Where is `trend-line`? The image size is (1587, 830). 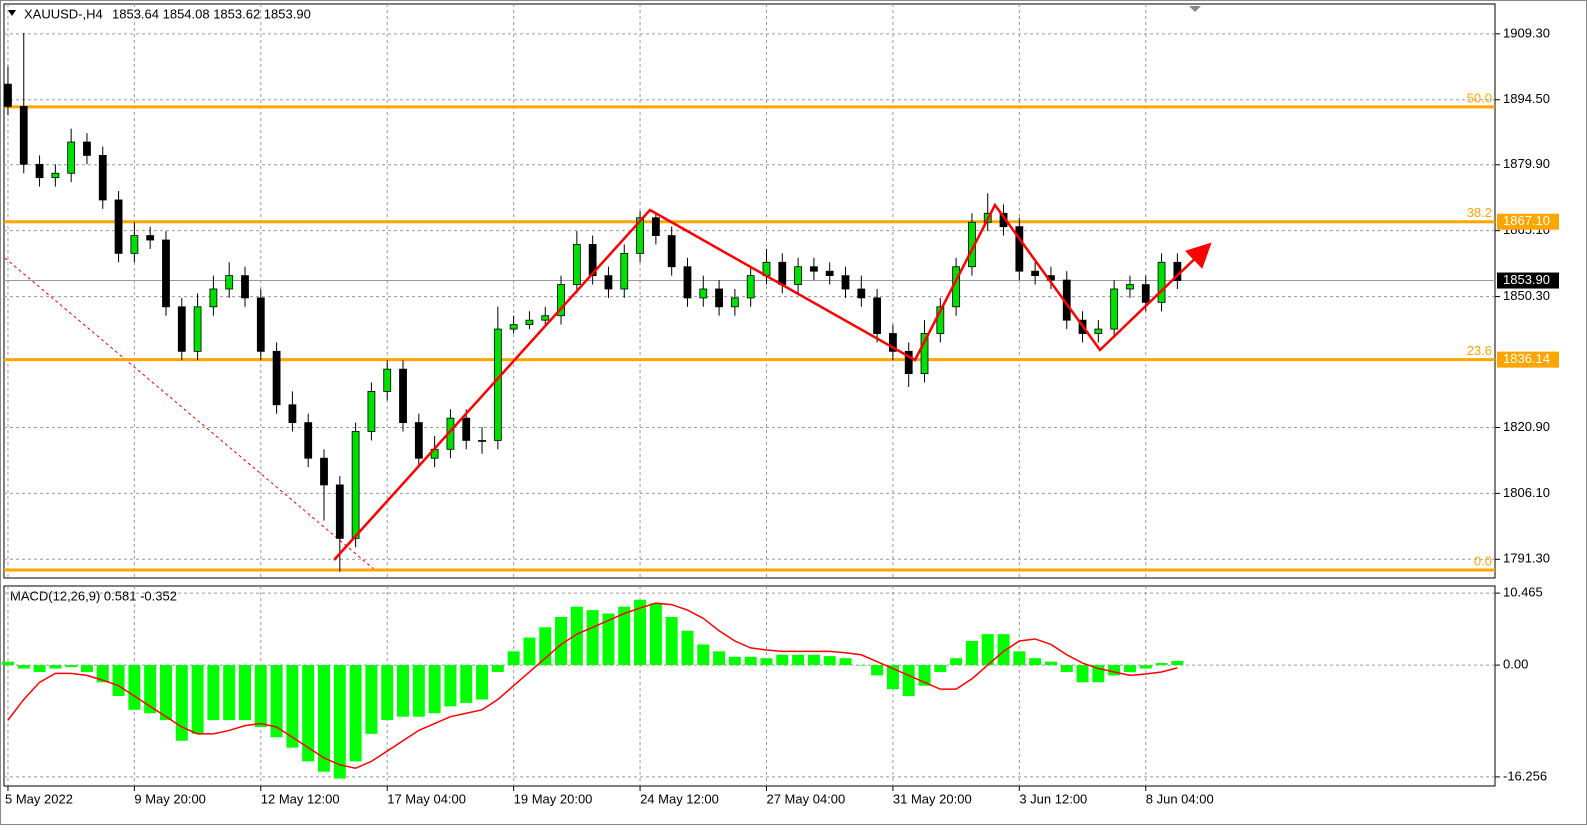
trend-line is located at coordinates (190, 414).